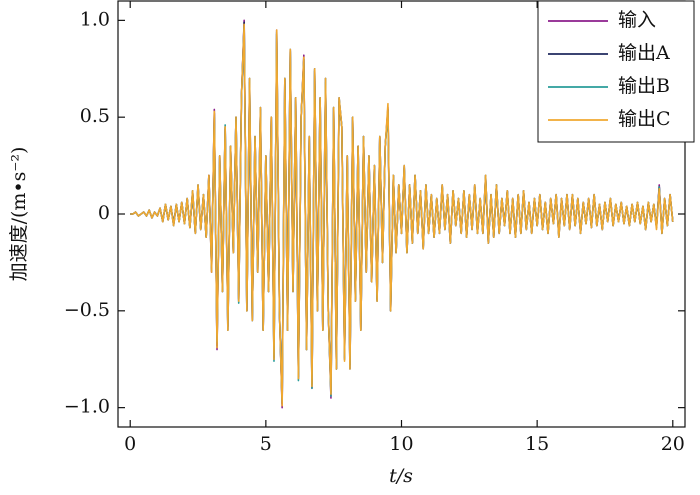 The width and height of the screenshot is (700, 495). Describe the element at coordinates (616, 71) in the screenshot. I see `legend-box` at that location.